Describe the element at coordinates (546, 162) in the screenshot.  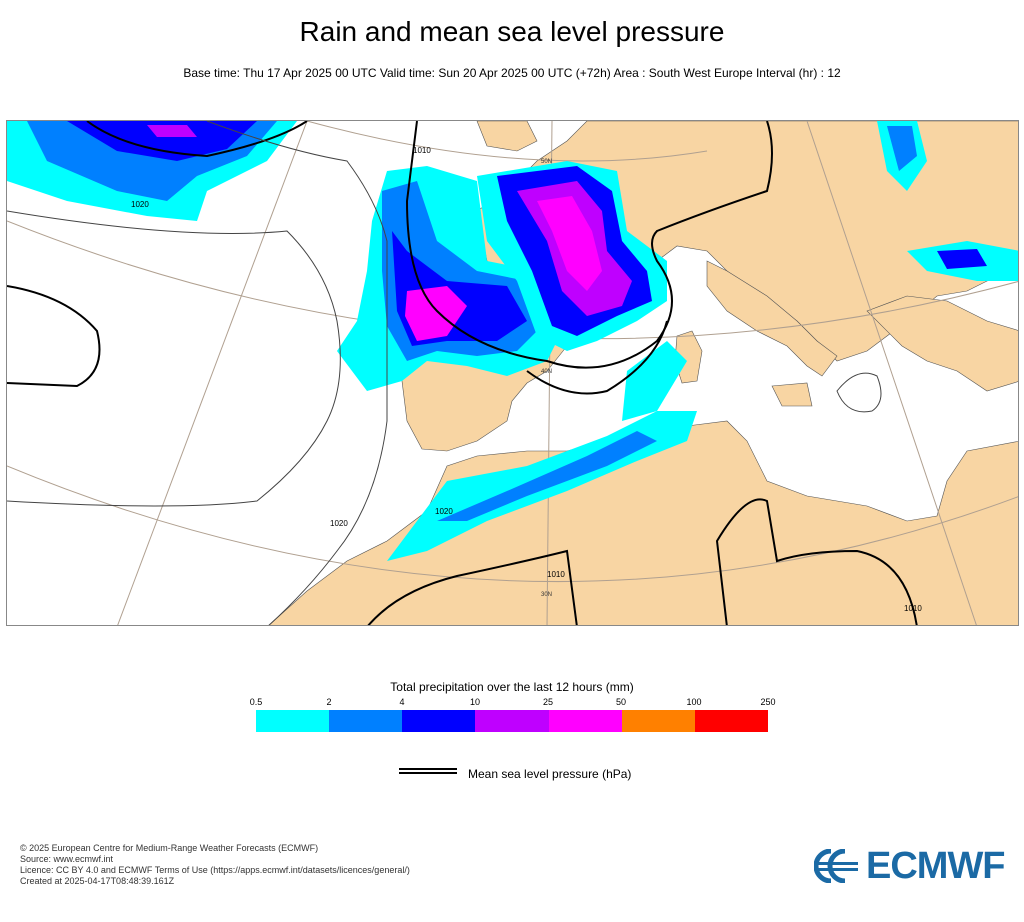
I see `latitude-label: 50N` at that location.